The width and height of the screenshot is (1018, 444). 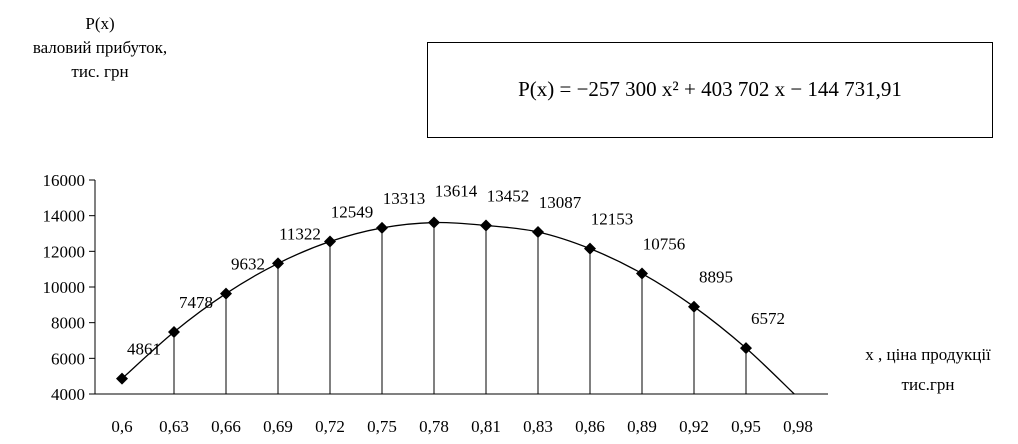 What do you see at coordinates (694, 426) in the screenshot?
I see `x-tick-label: 0,92` at bounding box center [694, 426].